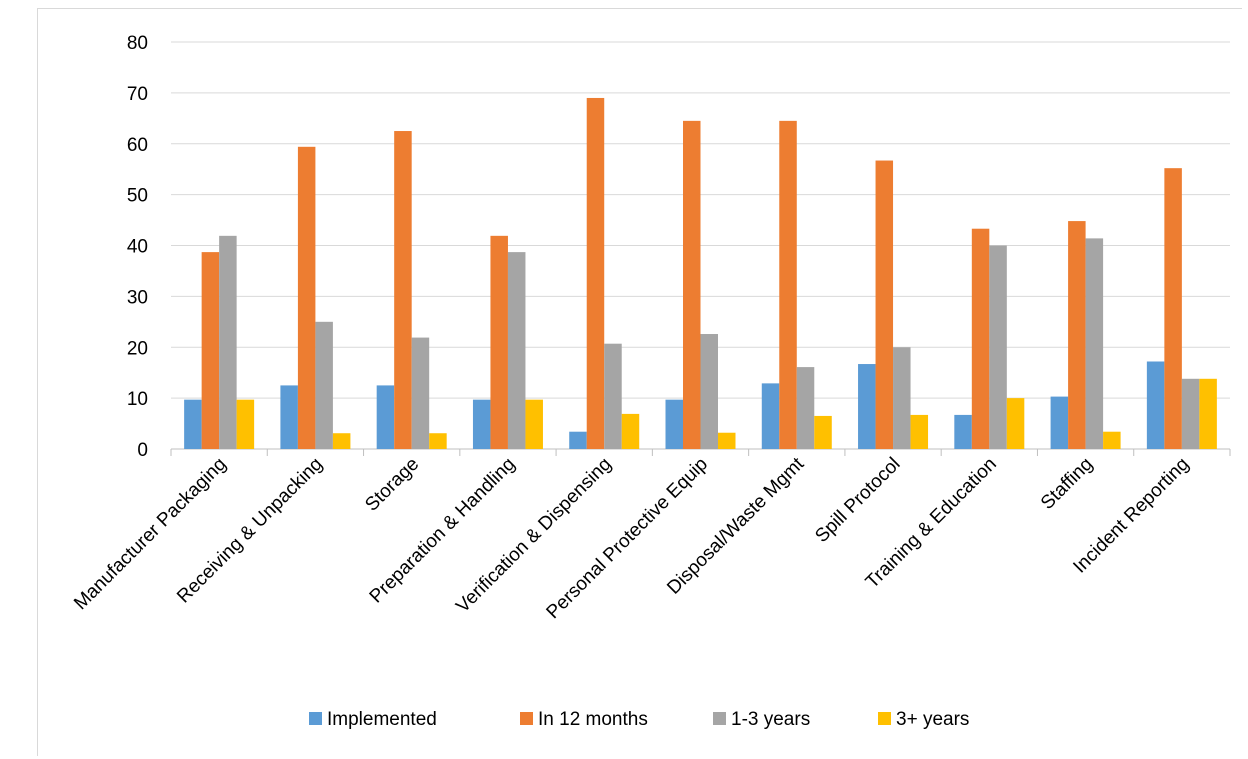 This screenshot has height=759, width=1248. I want to click on x-tick-label: Storage, so click(392, 485).